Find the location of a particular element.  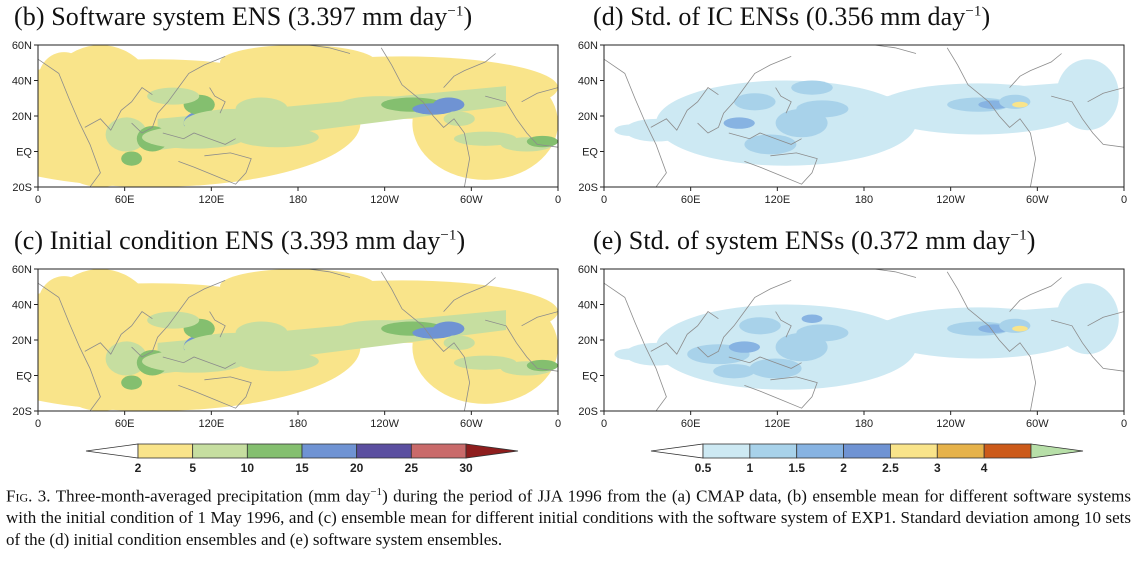

lat-label: 20S is located at coordinates (588, 412).